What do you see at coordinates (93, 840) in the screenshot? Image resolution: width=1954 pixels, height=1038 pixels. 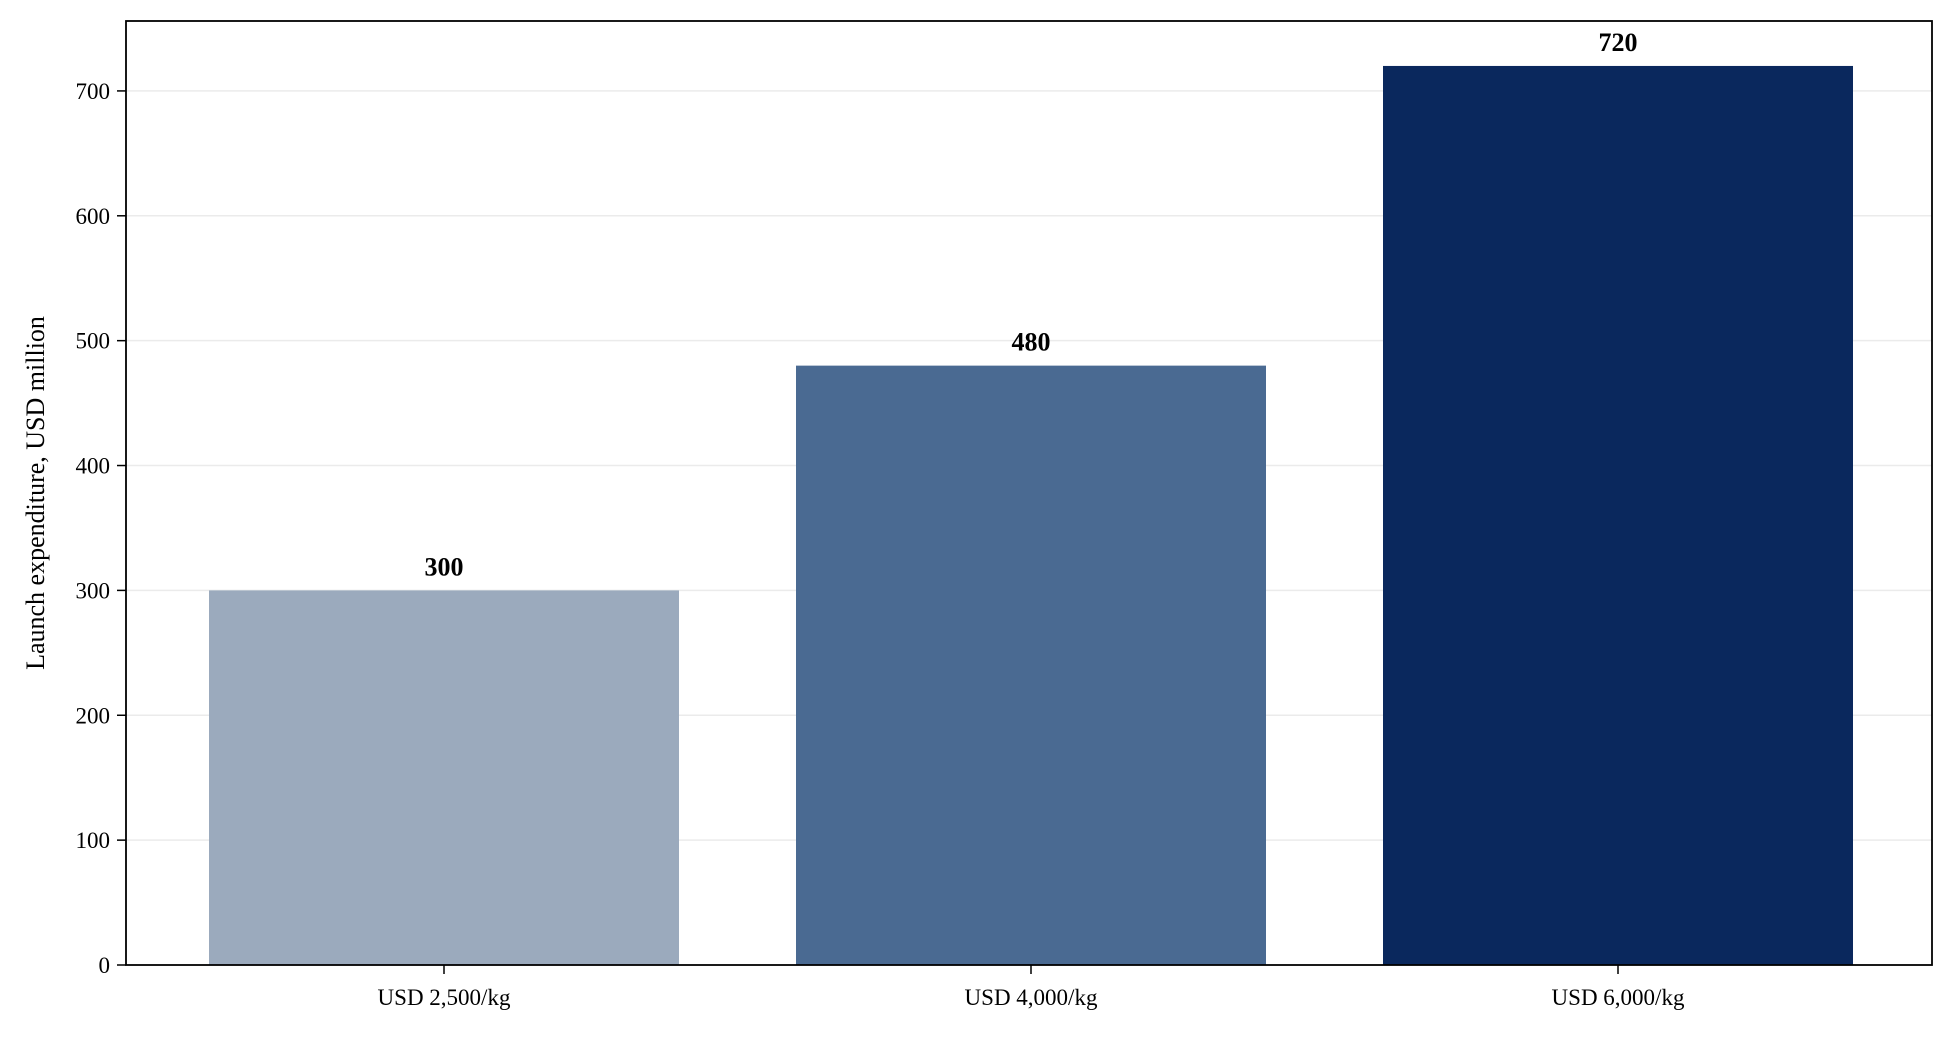 I see `y-tick-label: 100` at bounding box center [93, 840].